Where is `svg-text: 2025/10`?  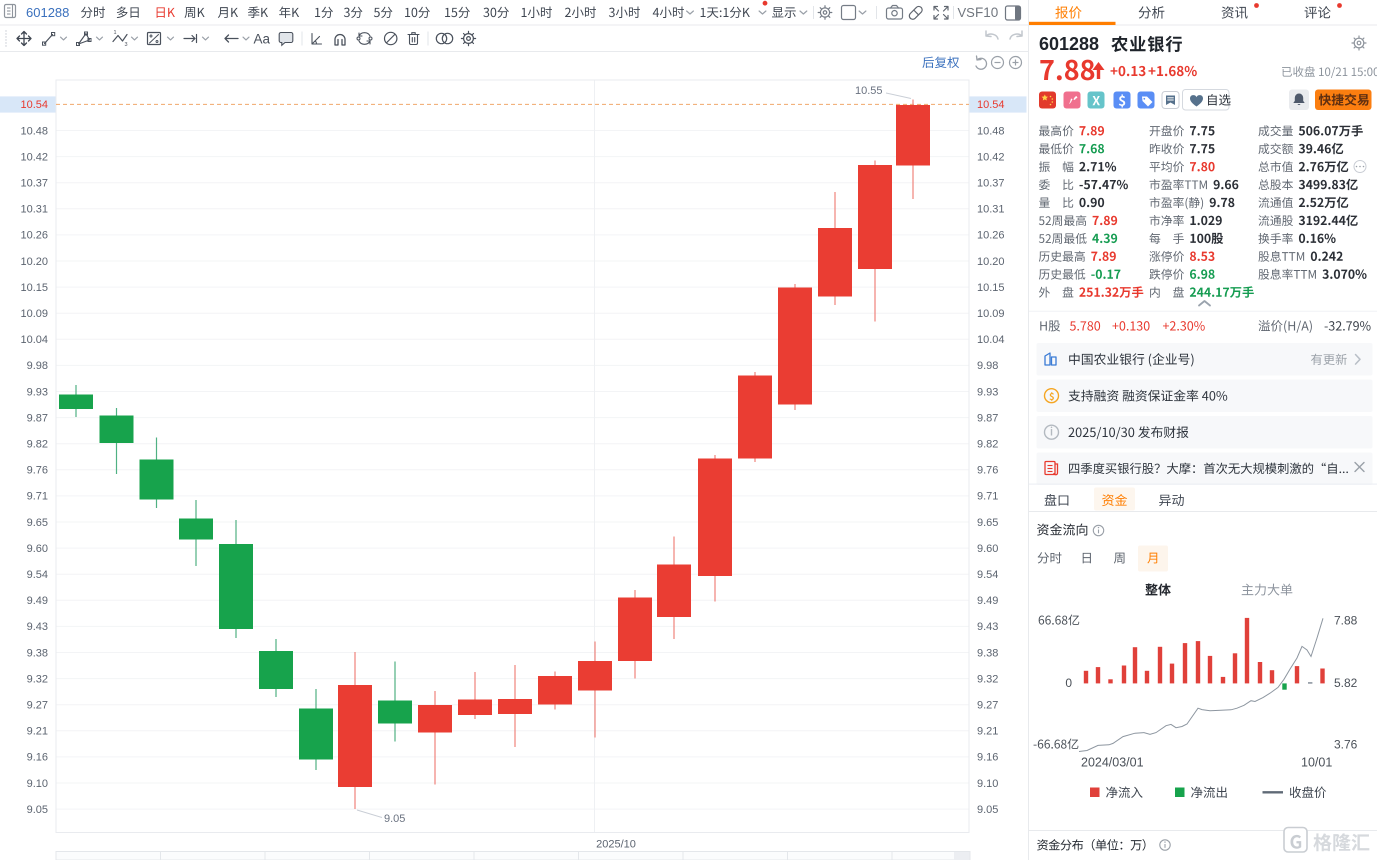 svg-text: 2025/10 is located at coordinates (616, 845).